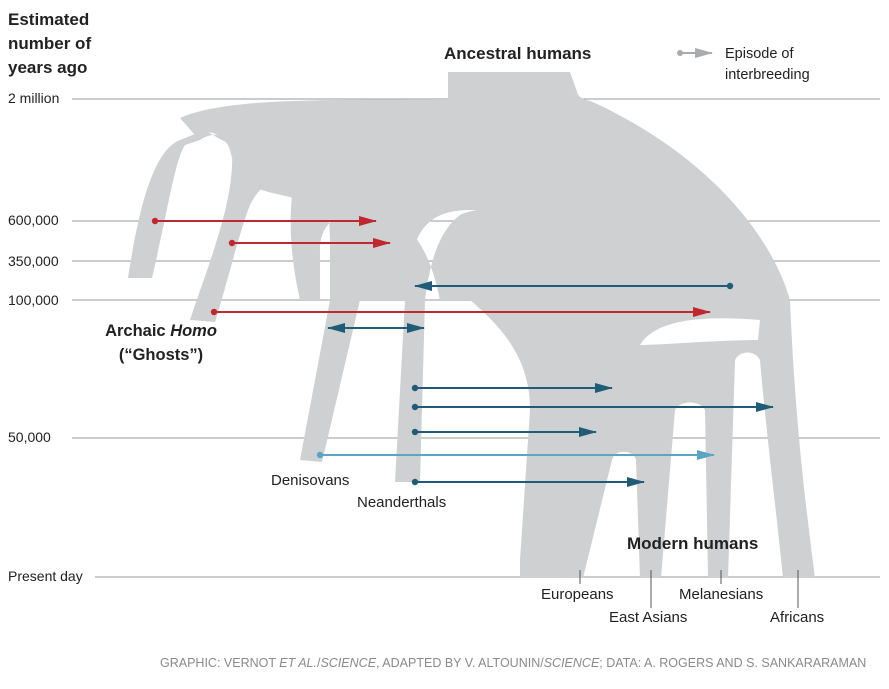 The image size is (889, 689). What do you see at coordinates (402, 502) in the screenshot?
I see `neanderthals-label: Neanderthals` at bounding box center [402, 502].